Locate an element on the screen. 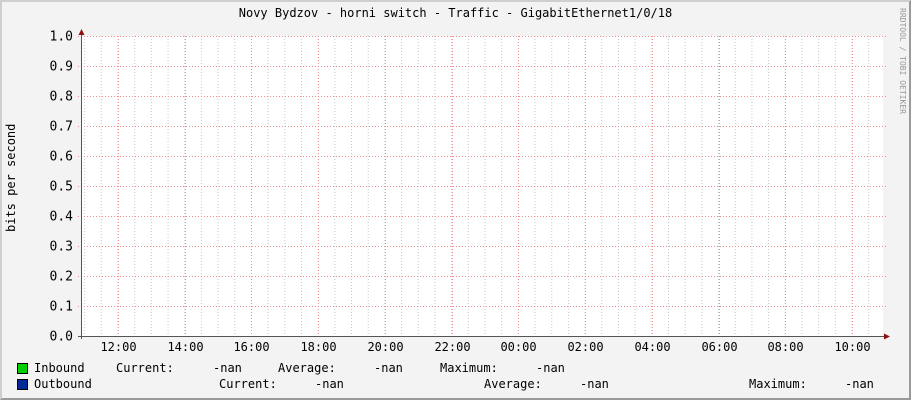 The height and width of the screenshot is (400, 911). y-tick-label: 0.7 is located at coordinates (61, 127).